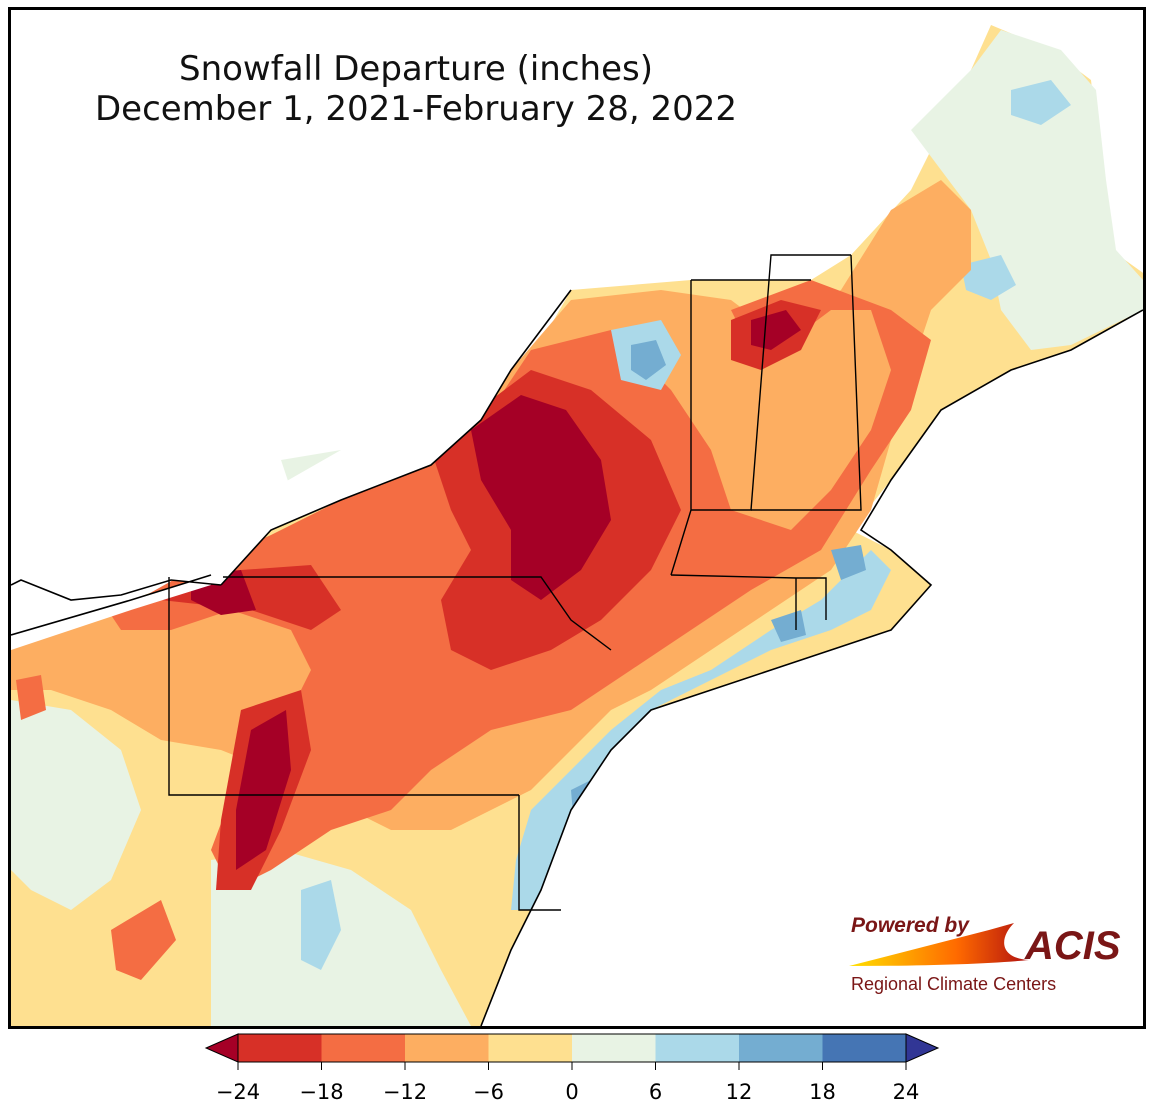 Image resolution: width=1153 pixels, height=1112 pixels. I want to click on zone-red-oh, so click(31, 697).